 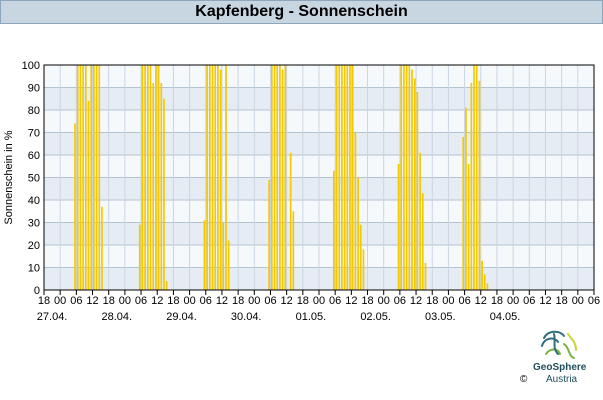 What do you see at coordinates (9, 177) in the screenshot?
I see `y-axis-label: Sonnenschein in %` at bounding box center [9, 177].